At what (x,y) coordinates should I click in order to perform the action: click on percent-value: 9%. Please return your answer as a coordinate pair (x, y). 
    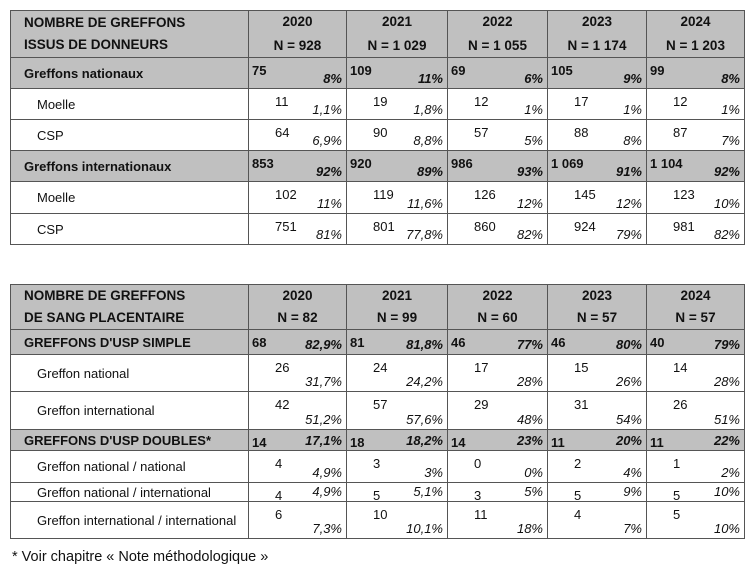
    Looking at the image, I should click on (632, 491).